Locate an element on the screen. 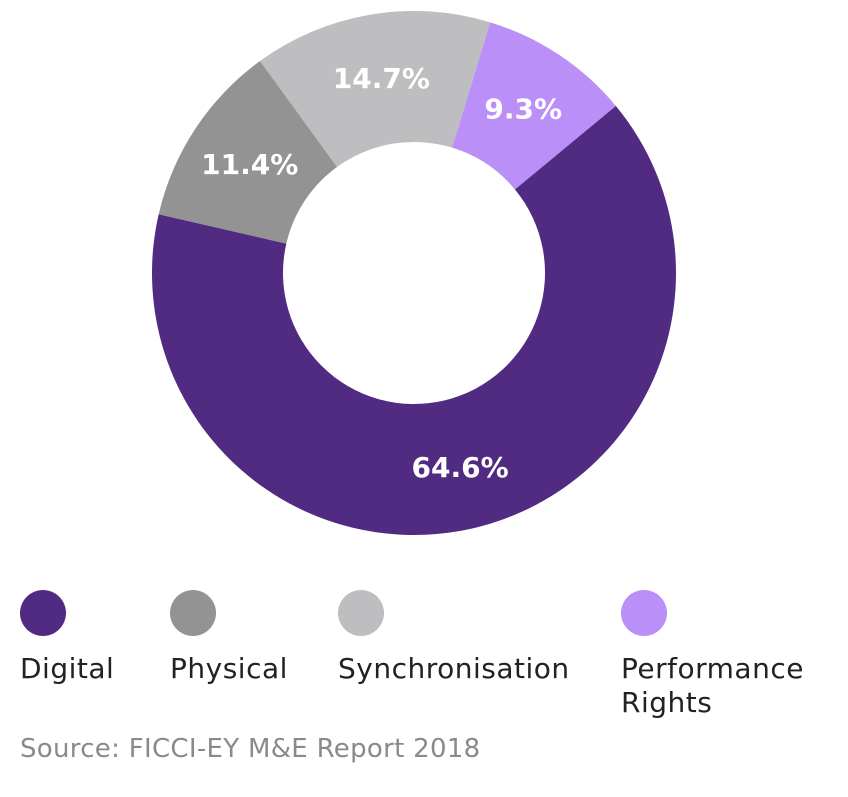  slice-label-synchronisation: 14.7% is located at coordinates (381, 78).